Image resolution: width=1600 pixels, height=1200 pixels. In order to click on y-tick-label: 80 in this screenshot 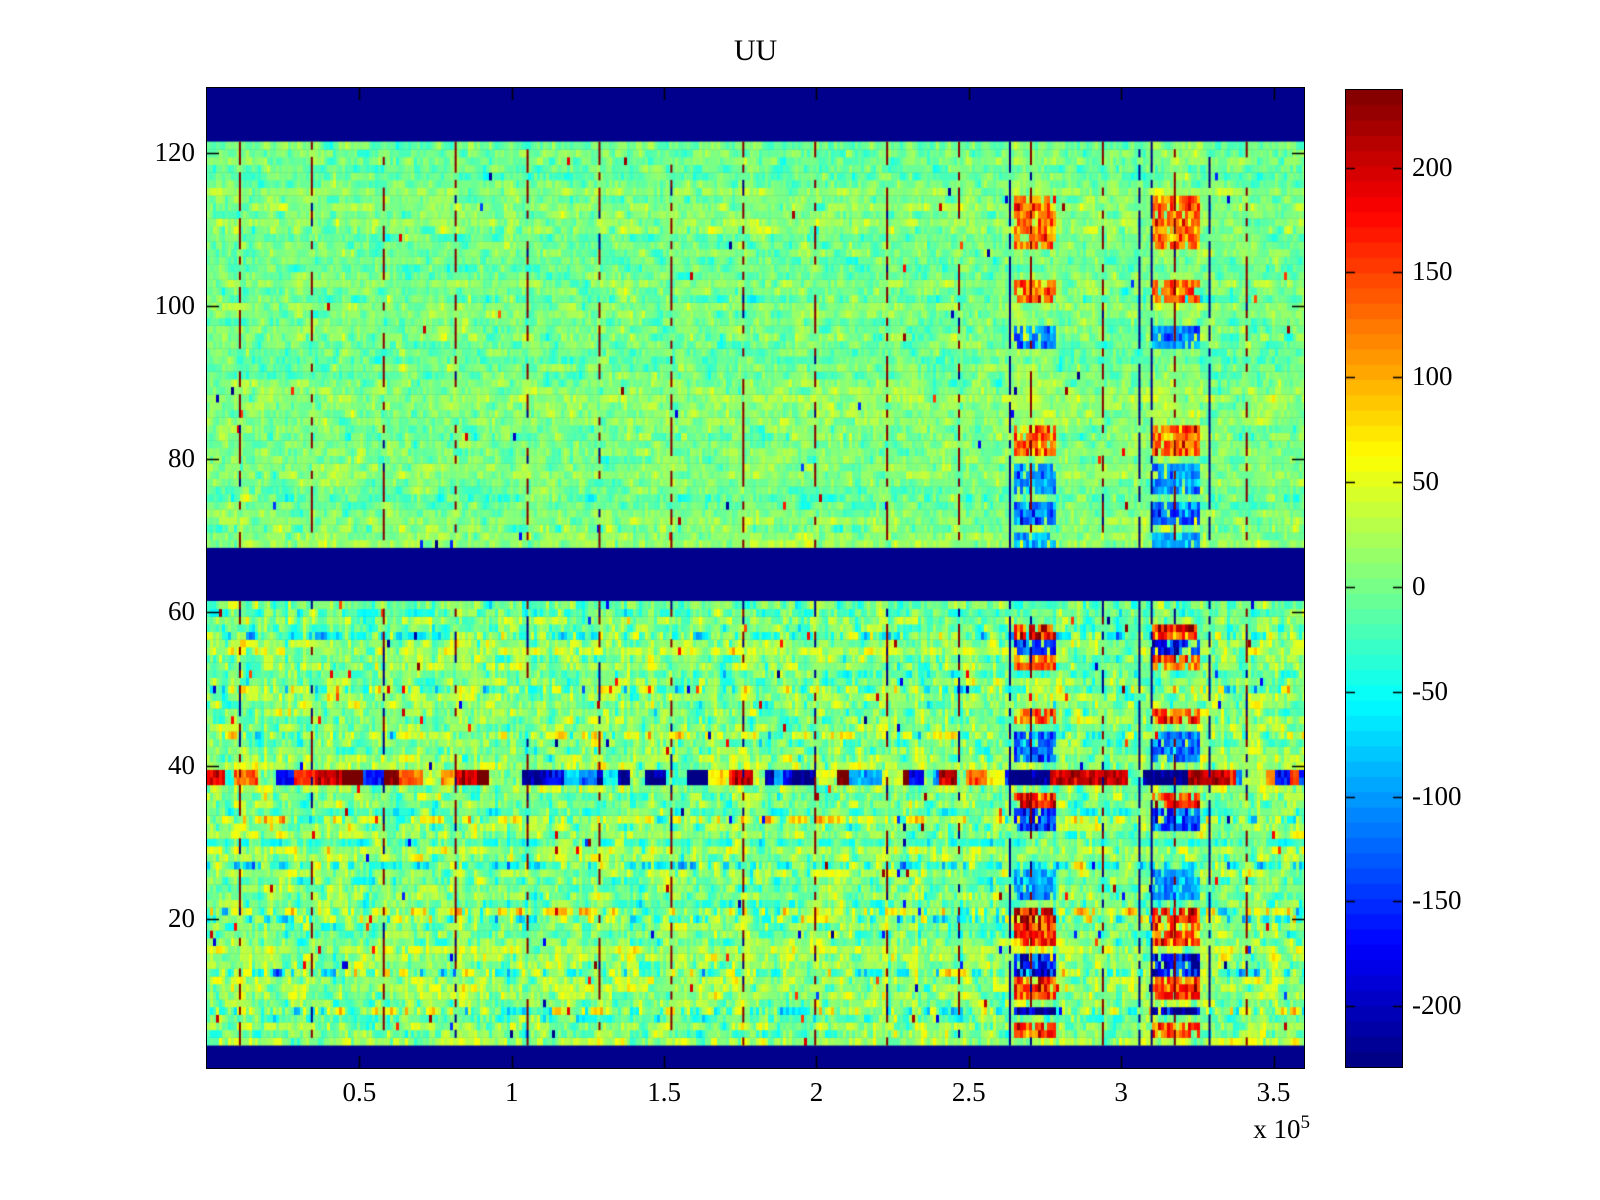, I will do `click(181, 458)`.